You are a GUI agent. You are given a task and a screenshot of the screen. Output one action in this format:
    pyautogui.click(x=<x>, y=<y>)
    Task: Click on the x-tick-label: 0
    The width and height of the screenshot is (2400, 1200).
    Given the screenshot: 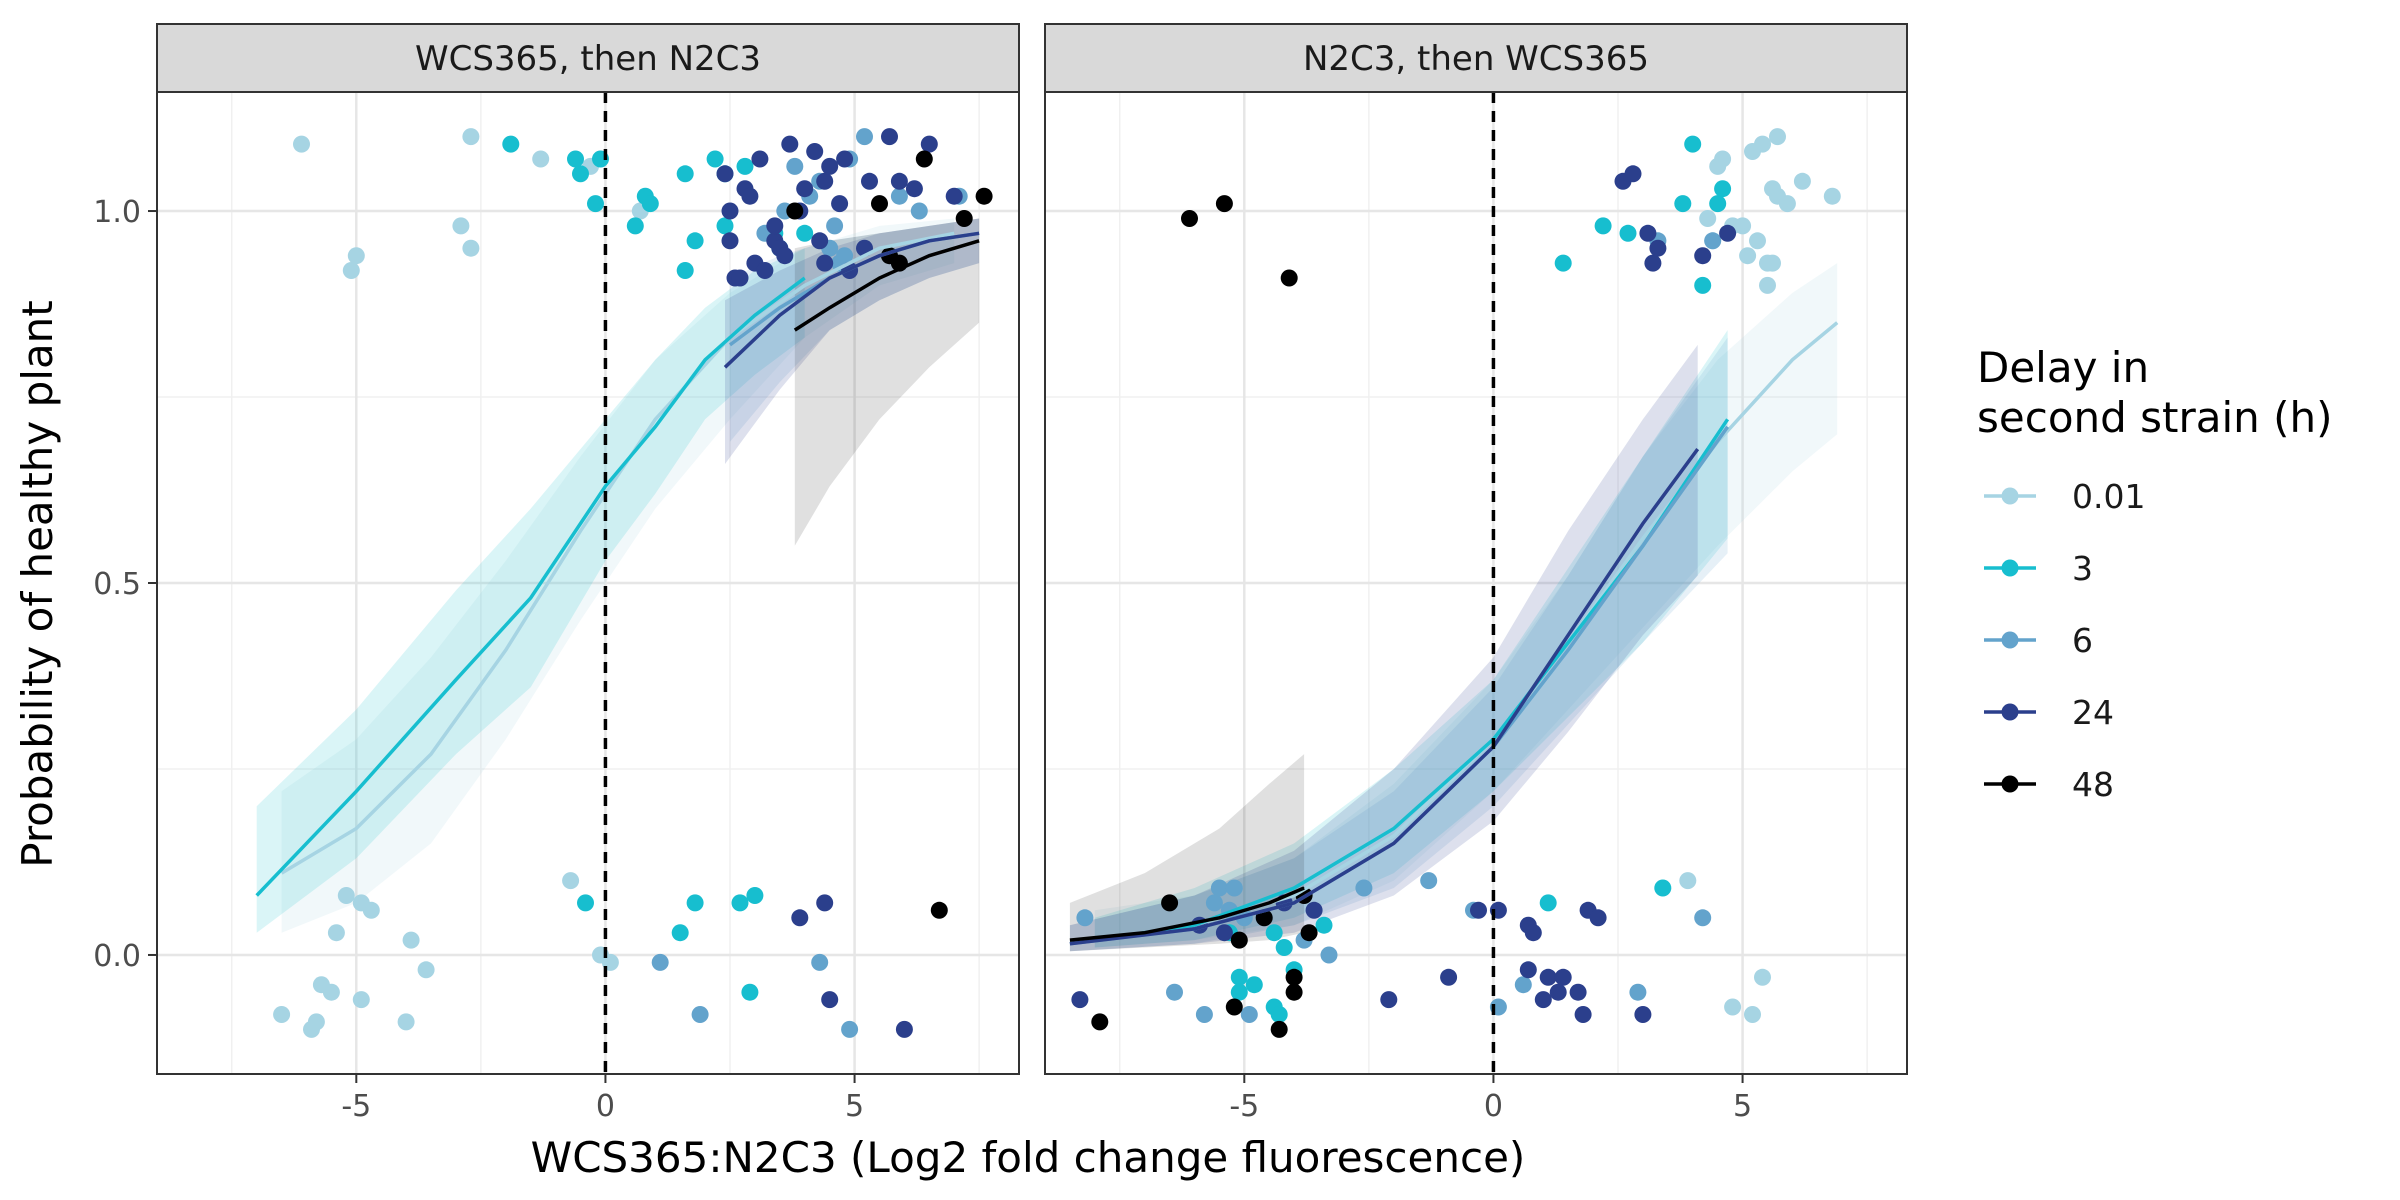 What is the action you would take?
    pyautogui.click(x=605, y=1106)
    